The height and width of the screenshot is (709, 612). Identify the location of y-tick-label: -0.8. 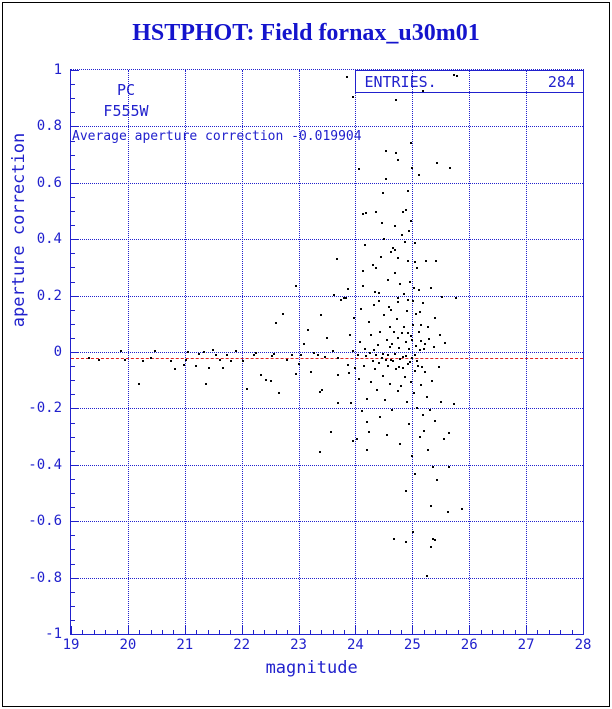
(45, 577).